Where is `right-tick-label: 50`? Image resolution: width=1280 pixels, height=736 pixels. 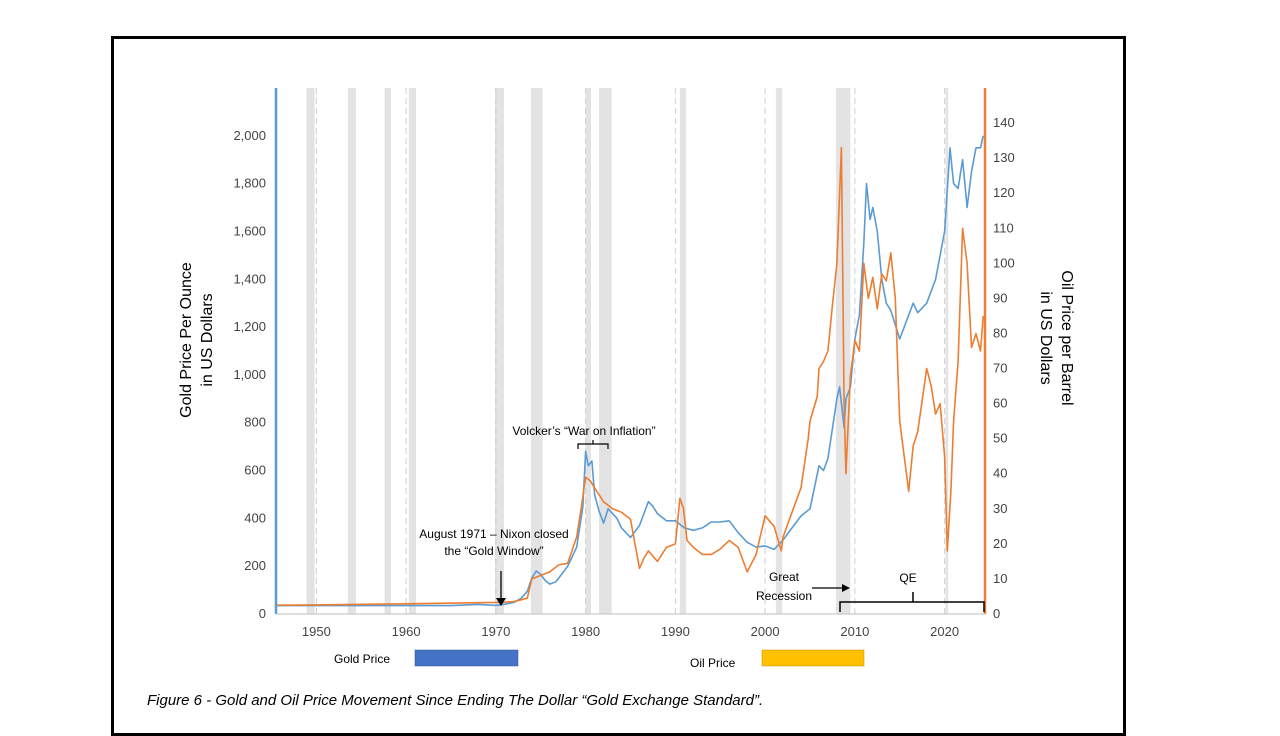
right-tick-label: 50 is located at coordinates (1000, 438).